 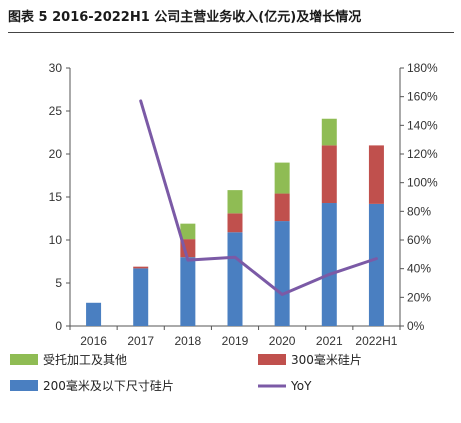 What do you see at coordinates (235, 341) in the screenshot?
I see `x-tick-label: 2019` at bounding box center [235, 341].